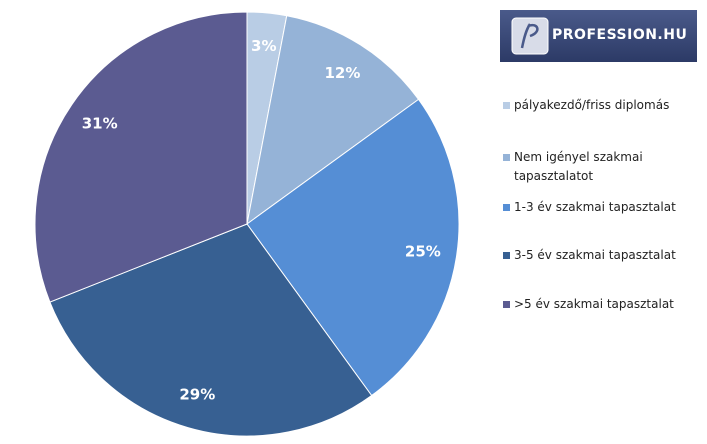 The height and width of the screenshot is (444, 707). Describe the element at coordinates (595, 255) in the screenshot. I see `legend-label: 3-5 év szakmai tapasztalat` at that location.